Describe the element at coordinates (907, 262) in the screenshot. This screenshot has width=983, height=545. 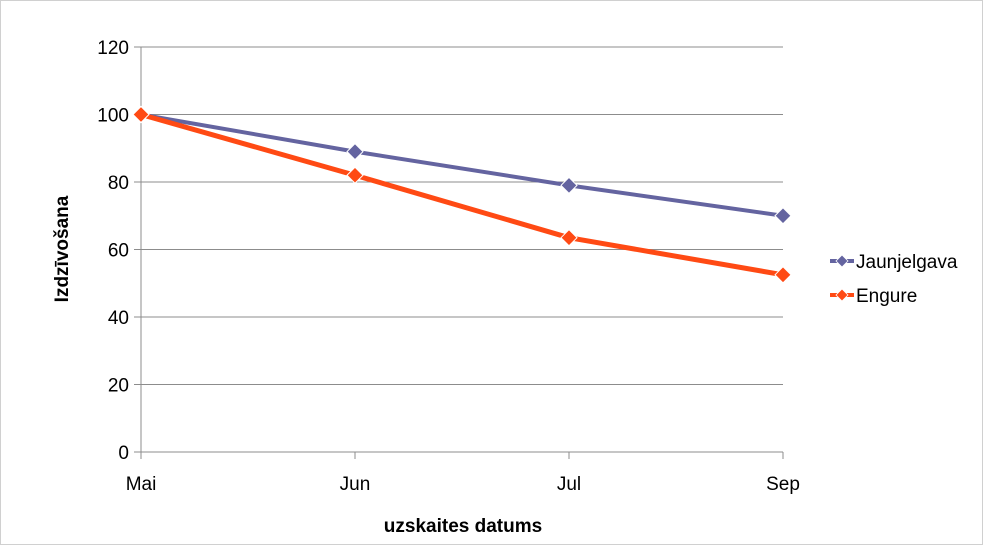
I see `legend-label: Jaunjelgava` at that location.